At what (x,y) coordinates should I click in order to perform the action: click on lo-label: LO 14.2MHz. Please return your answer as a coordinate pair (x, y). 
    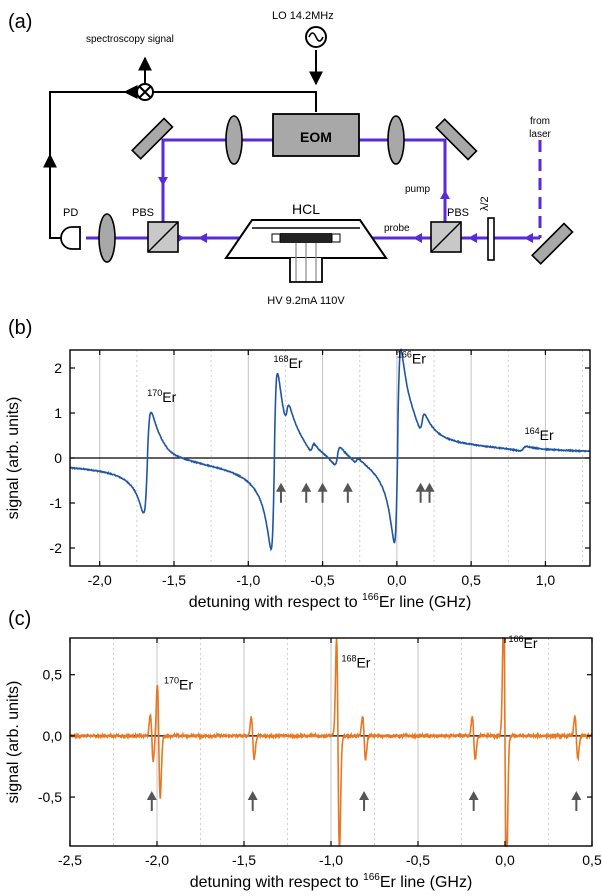
    Looking at the image, I should click on (303, 16).